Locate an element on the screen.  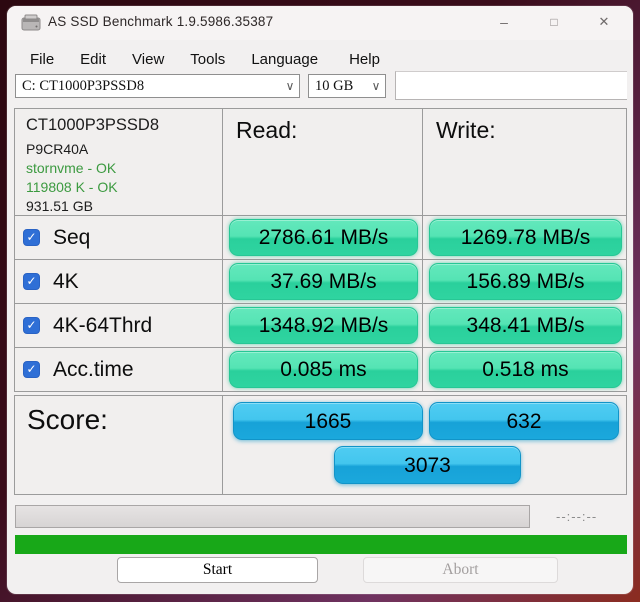
drive-select-value: C: CT1000P3PSSD8 is located at coordinates (83, 85).